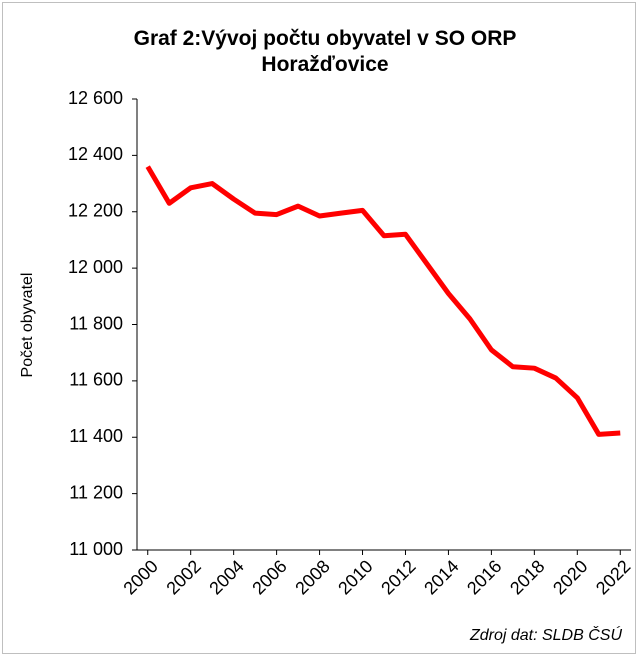  What do you see at coordinates (527, 577) in the screenshot?
I see `x-tick-label: 2018` at bounding box center [527, 577].